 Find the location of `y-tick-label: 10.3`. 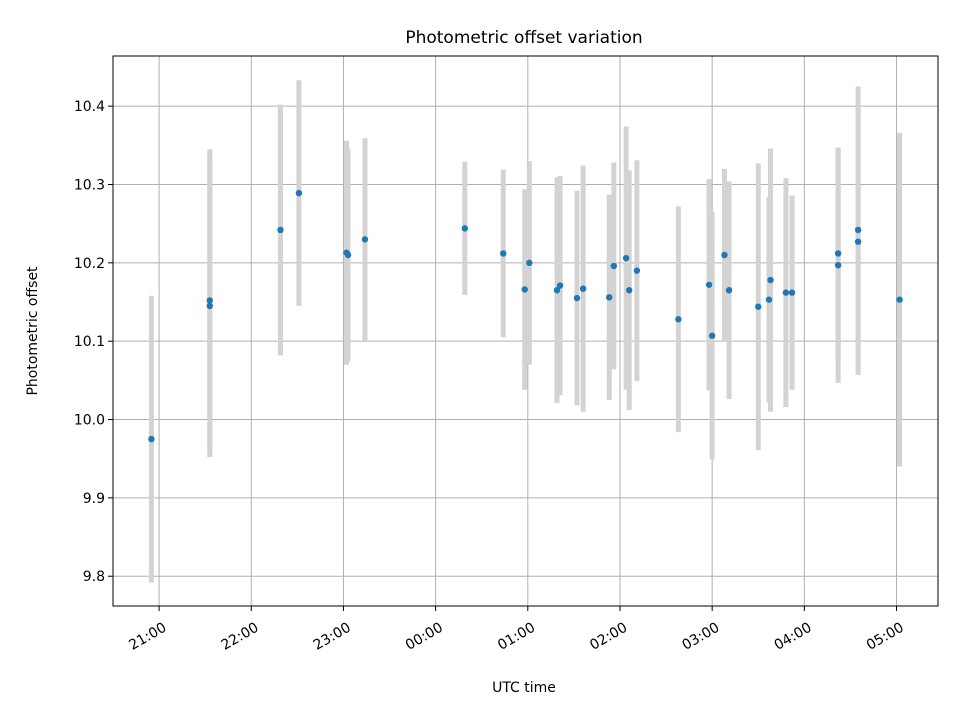

y-tick-label: 10.3 is located at coordinates (89, 185).